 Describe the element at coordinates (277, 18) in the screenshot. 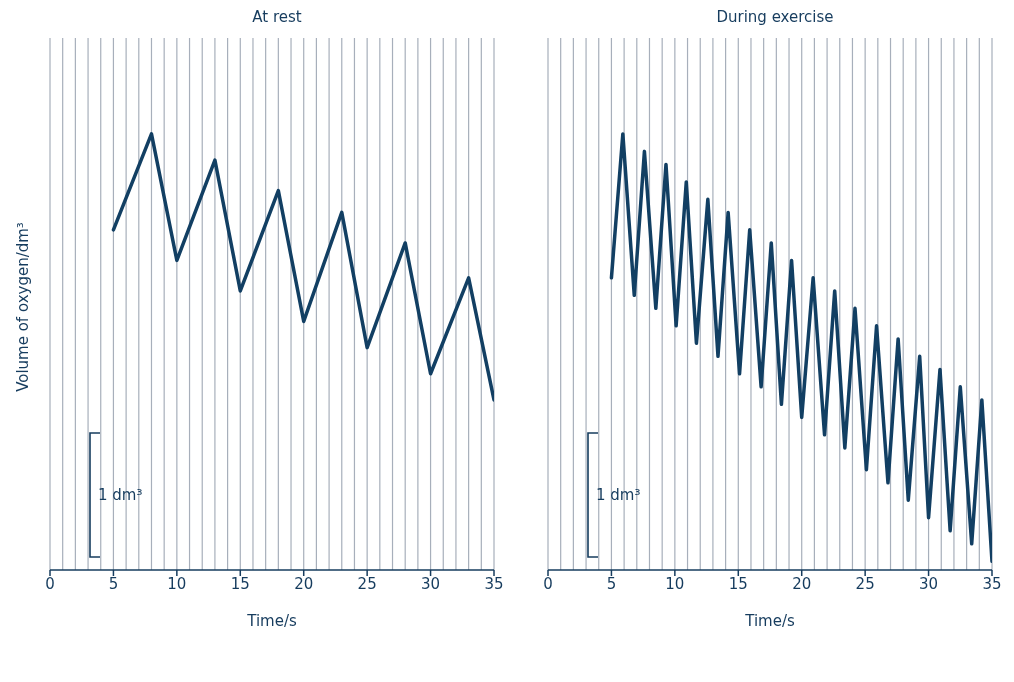

I see `chart-title: At rest` at that location.